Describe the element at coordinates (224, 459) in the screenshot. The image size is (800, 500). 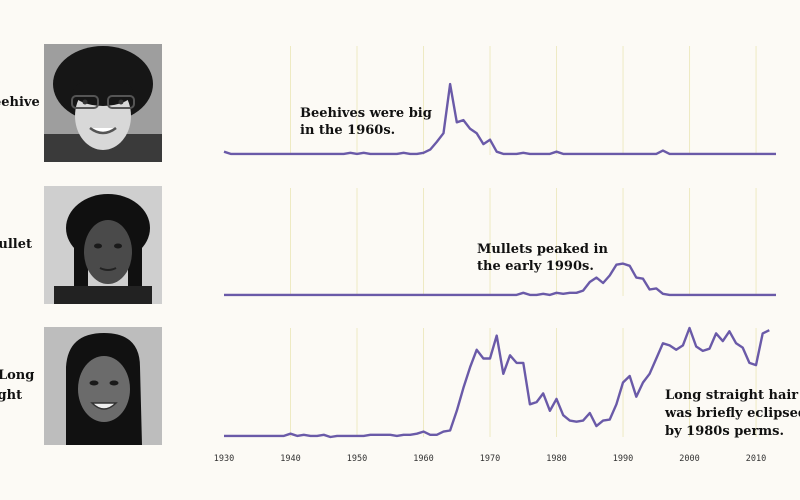
I see `x-tick-label: 1930` at that location.